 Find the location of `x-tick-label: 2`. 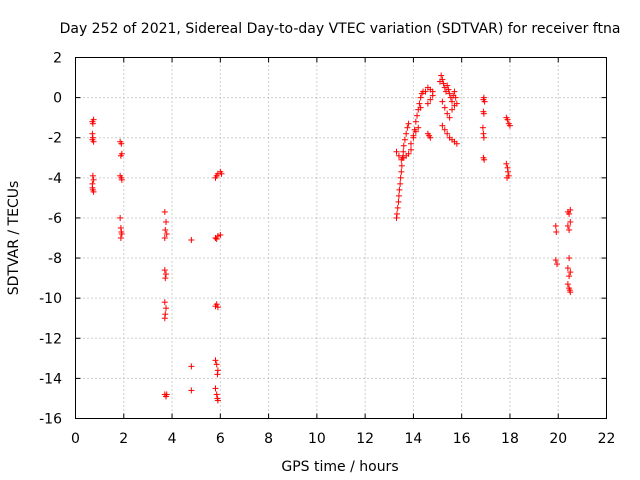

x-tick-label: 2 is located at coordinates (123, 439).